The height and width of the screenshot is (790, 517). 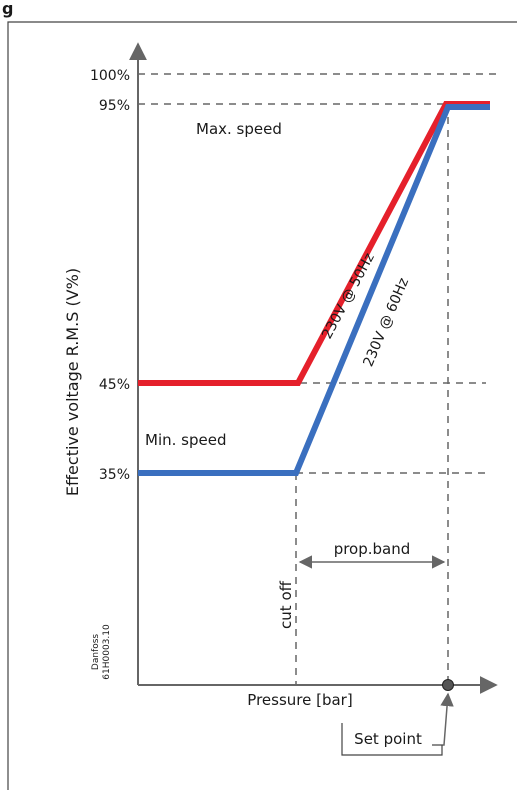 What do you see at coordinates (114, 106) in the screenshot?
I see `y-tick-95: 95%` at bounding box center [114, 106].